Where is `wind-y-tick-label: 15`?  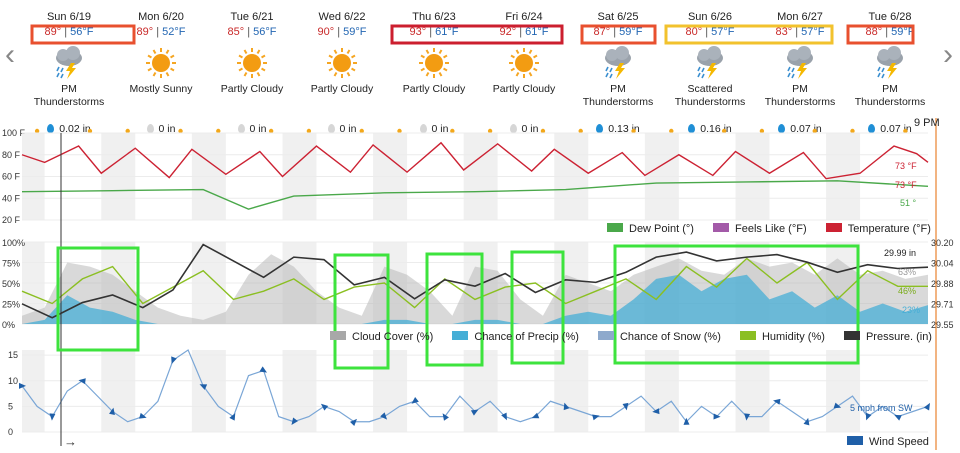
wind-y-tick-label: 15 is located at coordinates (13, 355).